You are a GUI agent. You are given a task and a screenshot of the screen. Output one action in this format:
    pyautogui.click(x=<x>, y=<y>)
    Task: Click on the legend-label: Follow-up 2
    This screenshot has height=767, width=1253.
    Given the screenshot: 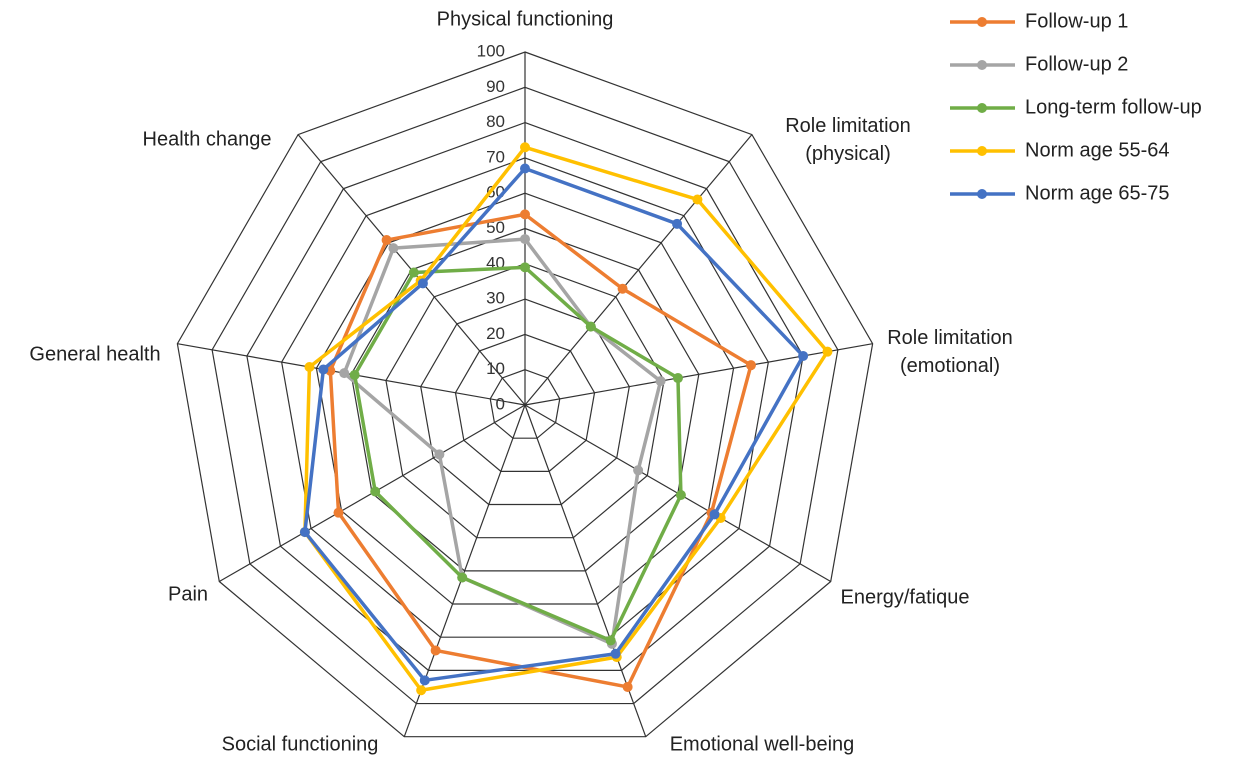 What is the action you would take?
    pyautogui.click(x=1076, y=64)
    